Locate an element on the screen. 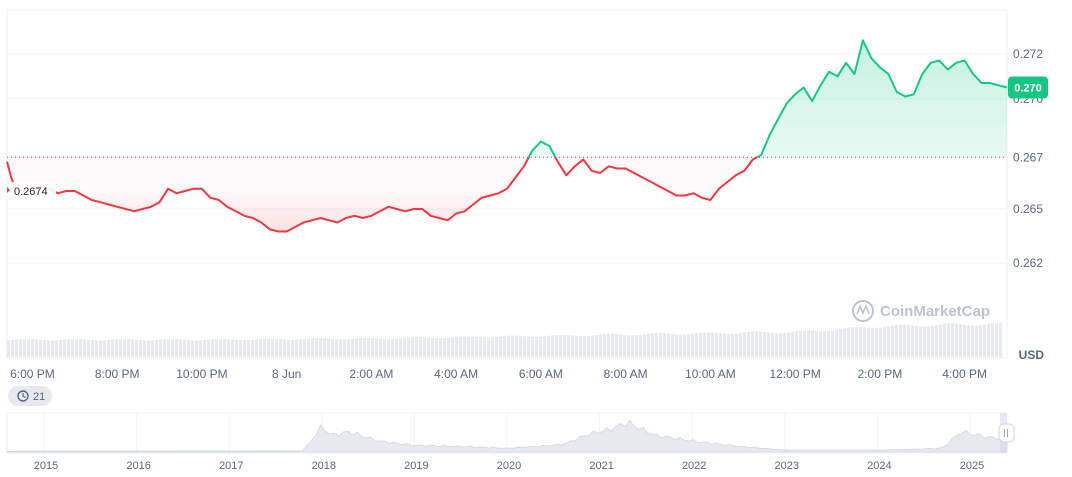  x-tick-label: 12:00 PM is located at coordinates (794, 374).